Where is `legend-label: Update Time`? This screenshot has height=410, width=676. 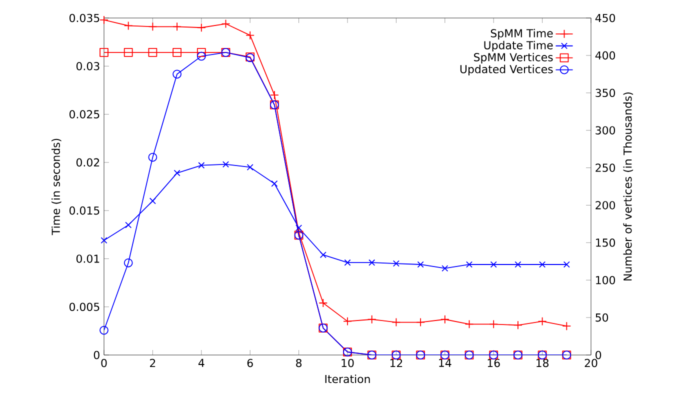
legend-label: Update Time is located at coordinates (518, 46).